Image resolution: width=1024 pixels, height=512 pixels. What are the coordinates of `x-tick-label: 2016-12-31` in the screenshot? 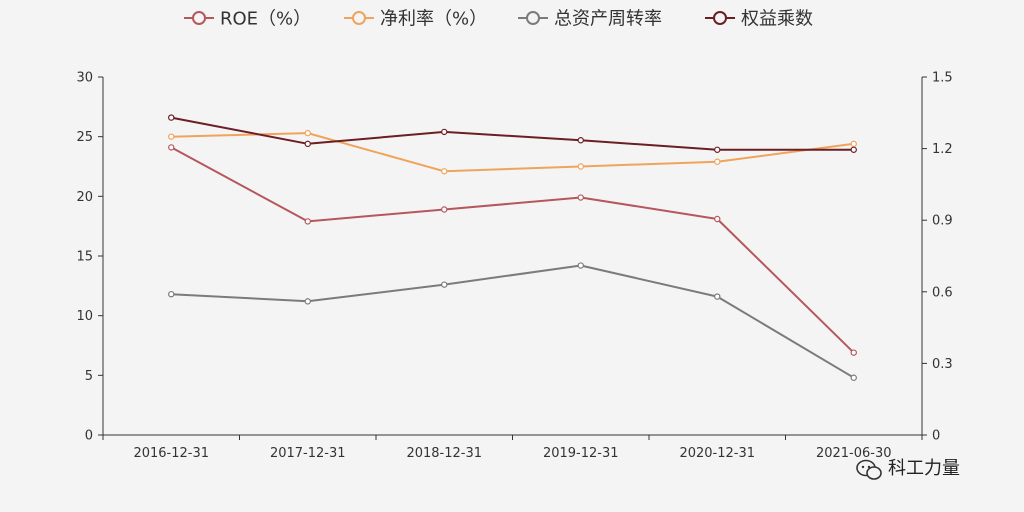 It's located at (171, 453).